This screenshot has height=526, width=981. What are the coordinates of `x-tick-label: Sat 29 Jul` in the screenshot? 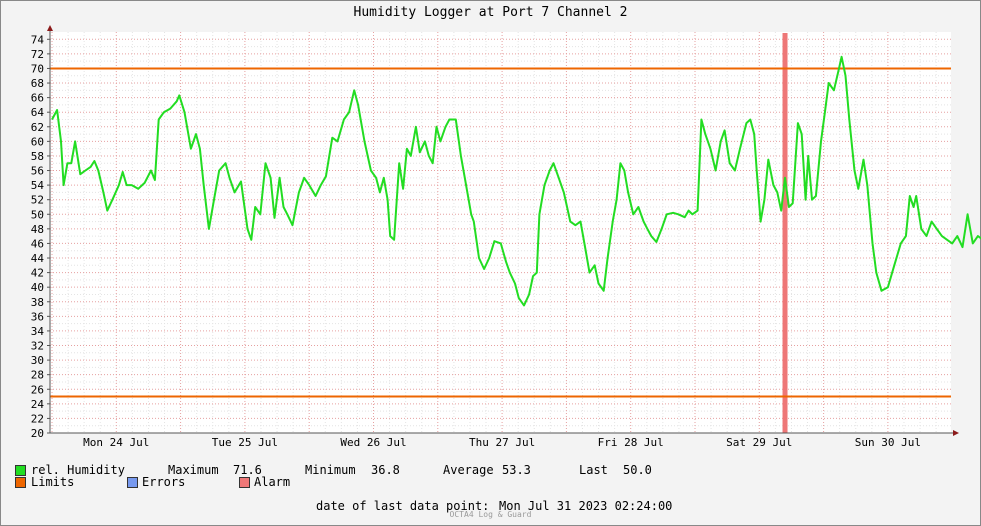 It's located at (759, 442).